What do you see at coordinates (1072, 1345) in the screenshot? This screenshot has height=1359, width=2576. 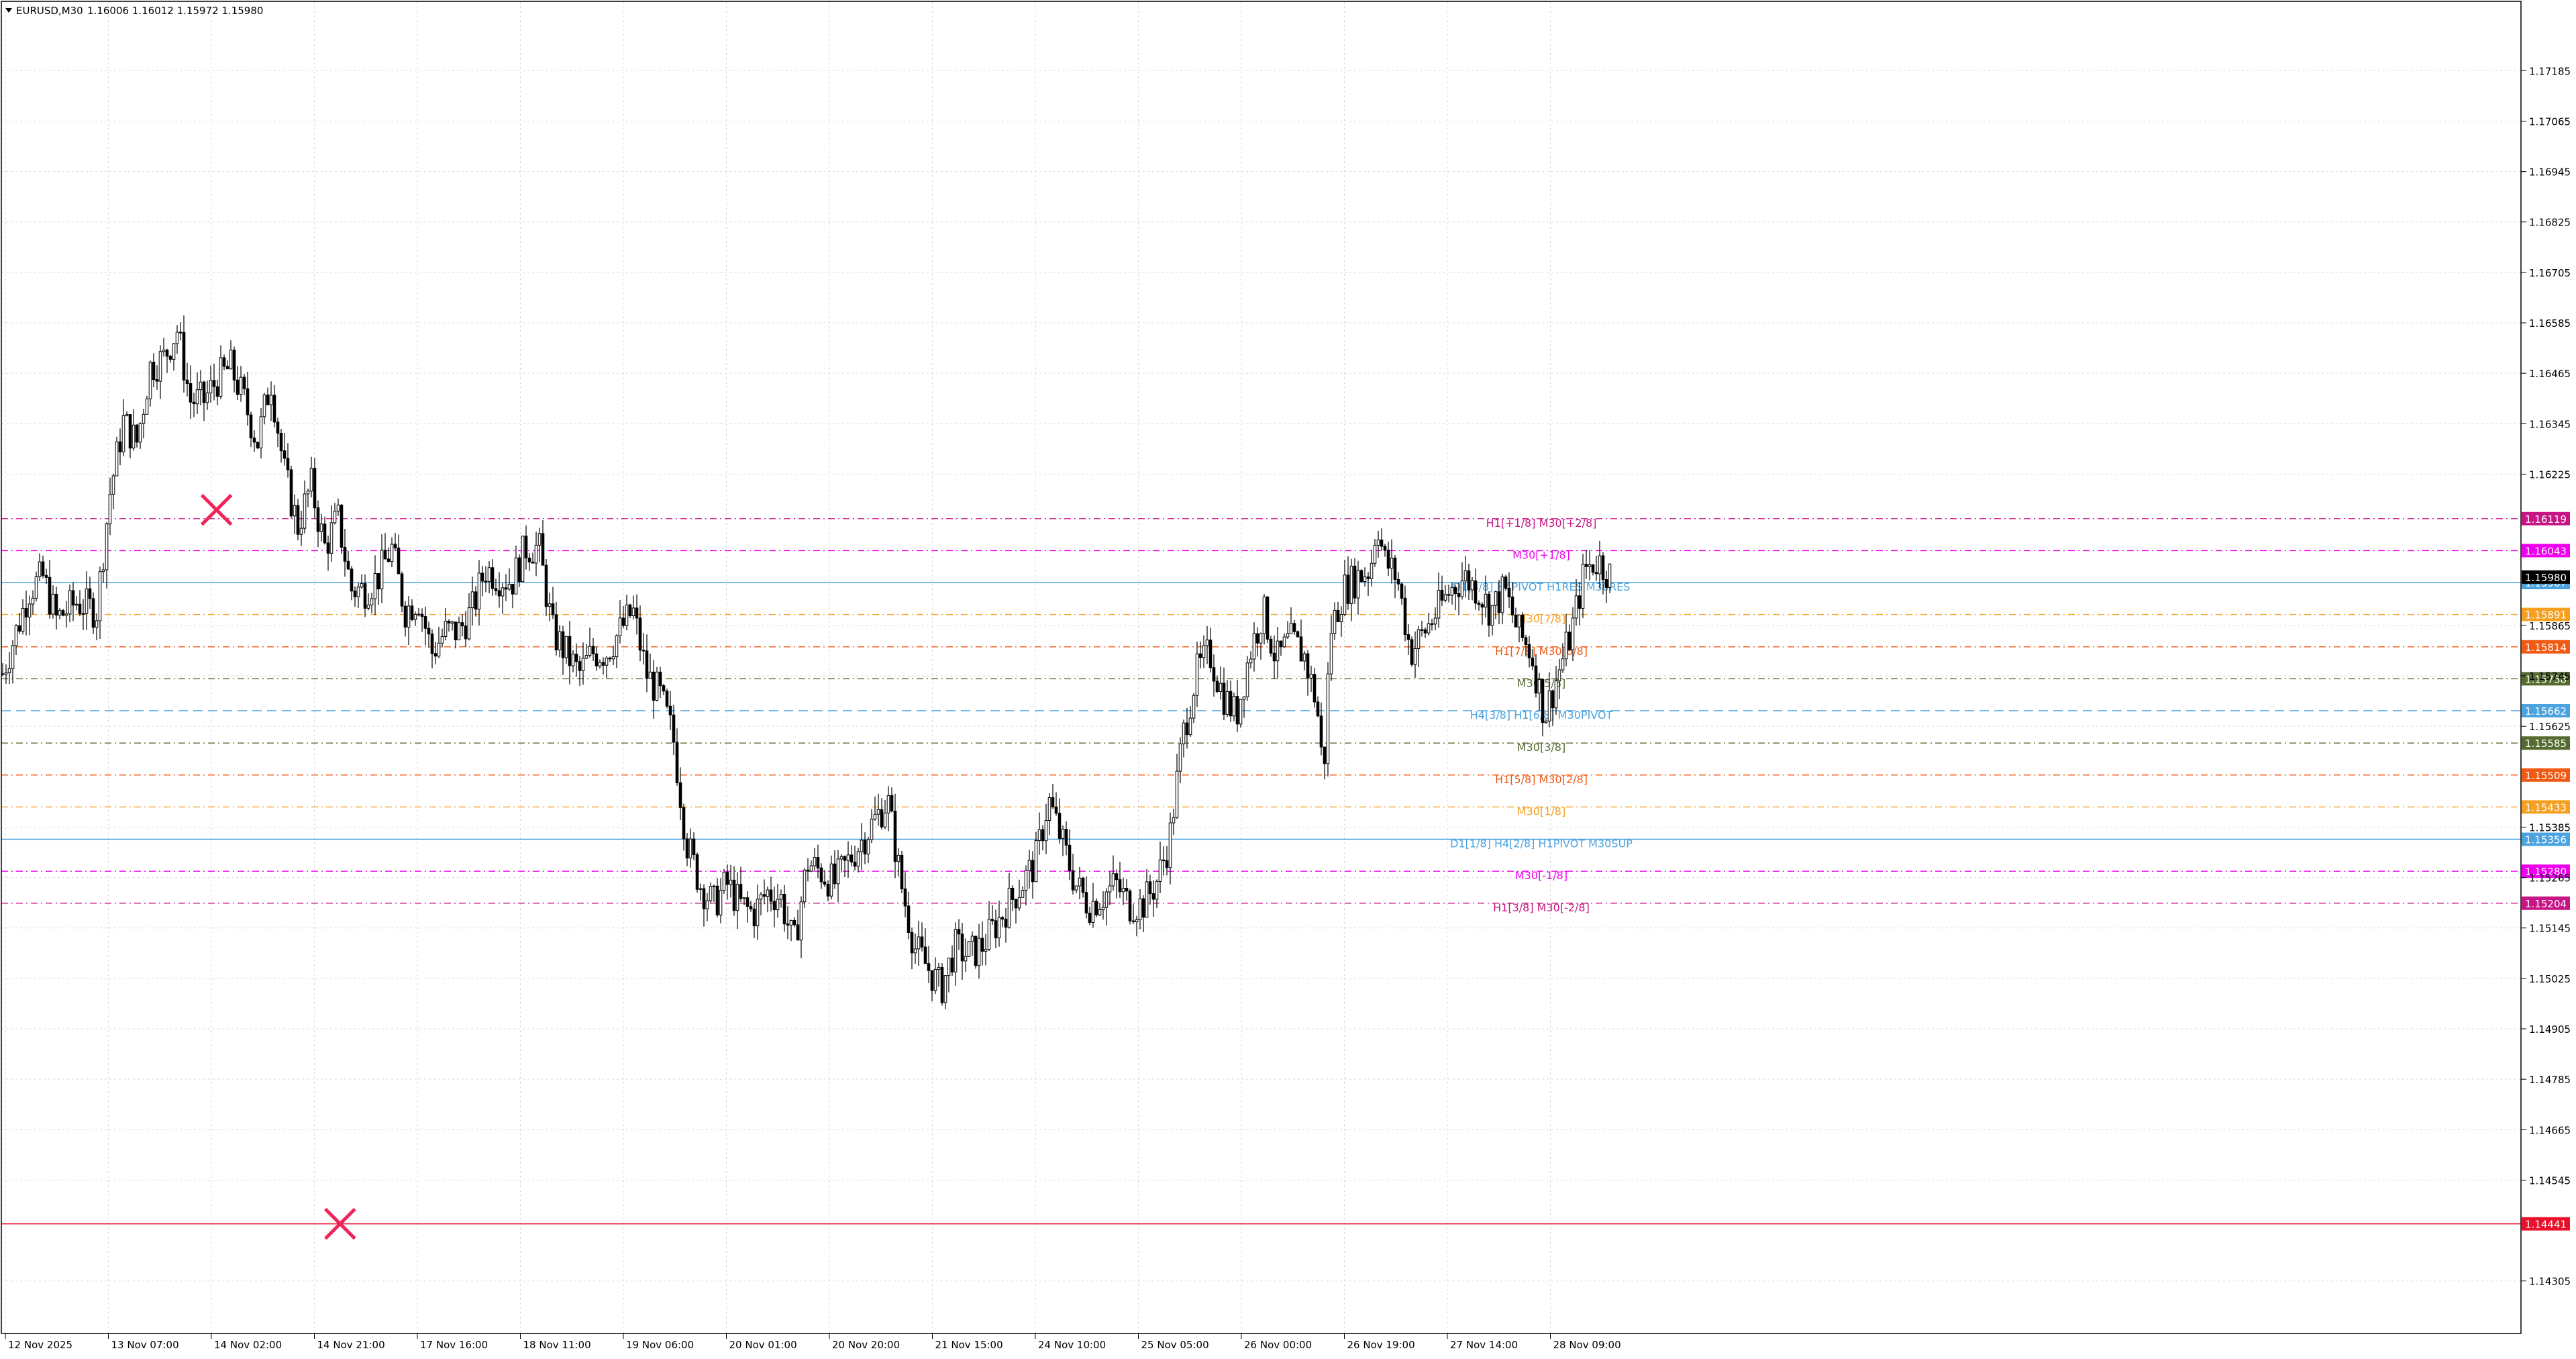 I see `x-tick-label: 24 Nov 10:00` at bounding box center [1072, 1345].